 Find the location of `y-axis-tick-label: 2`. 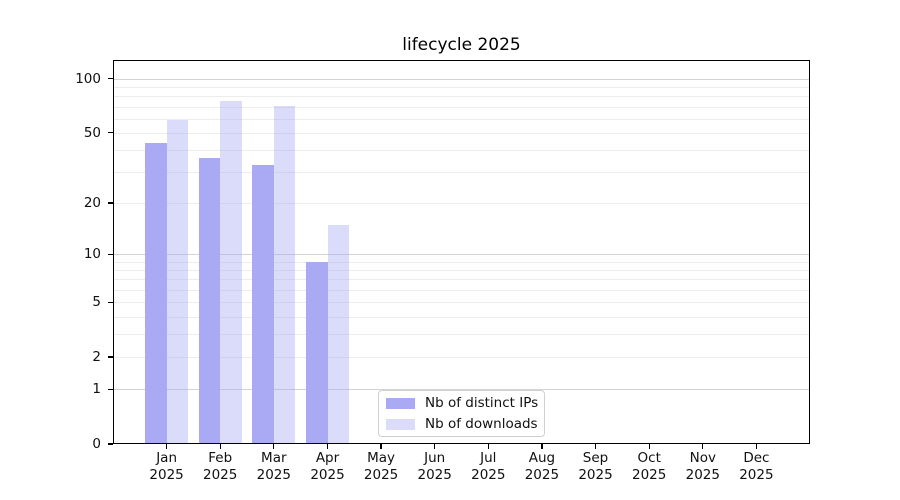

y-axis-tick-label: 2 is located at coordinates (96, 357).